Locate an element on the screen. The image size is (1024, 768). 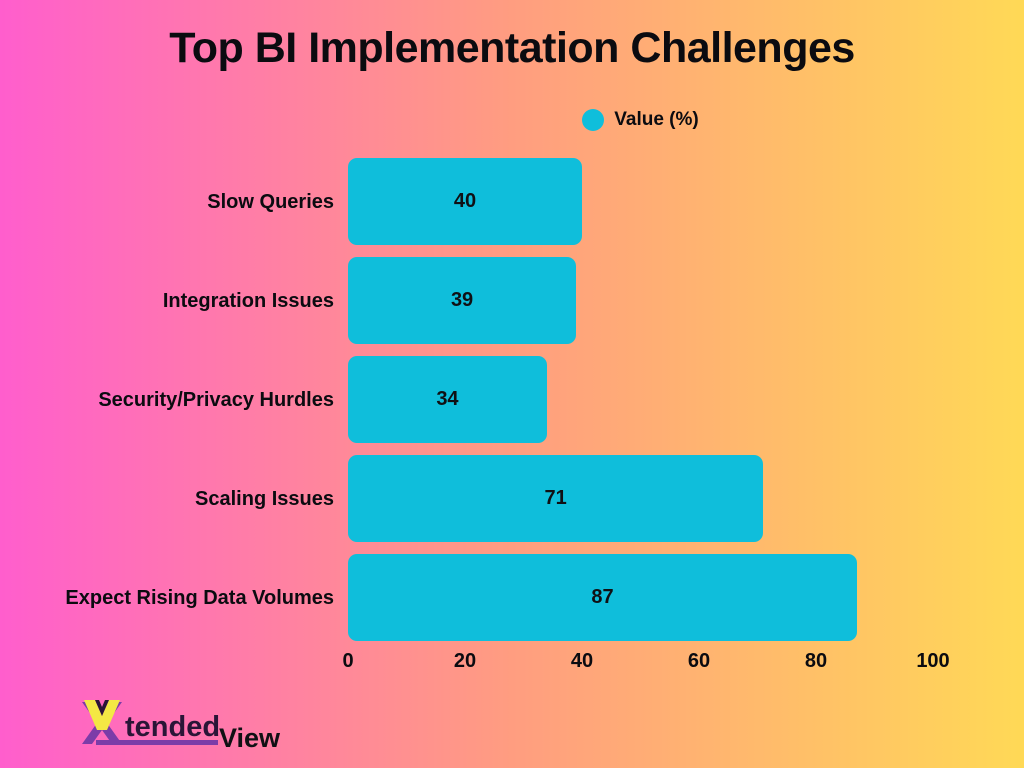
value-label: 39 is located at coordinates (462, 300).